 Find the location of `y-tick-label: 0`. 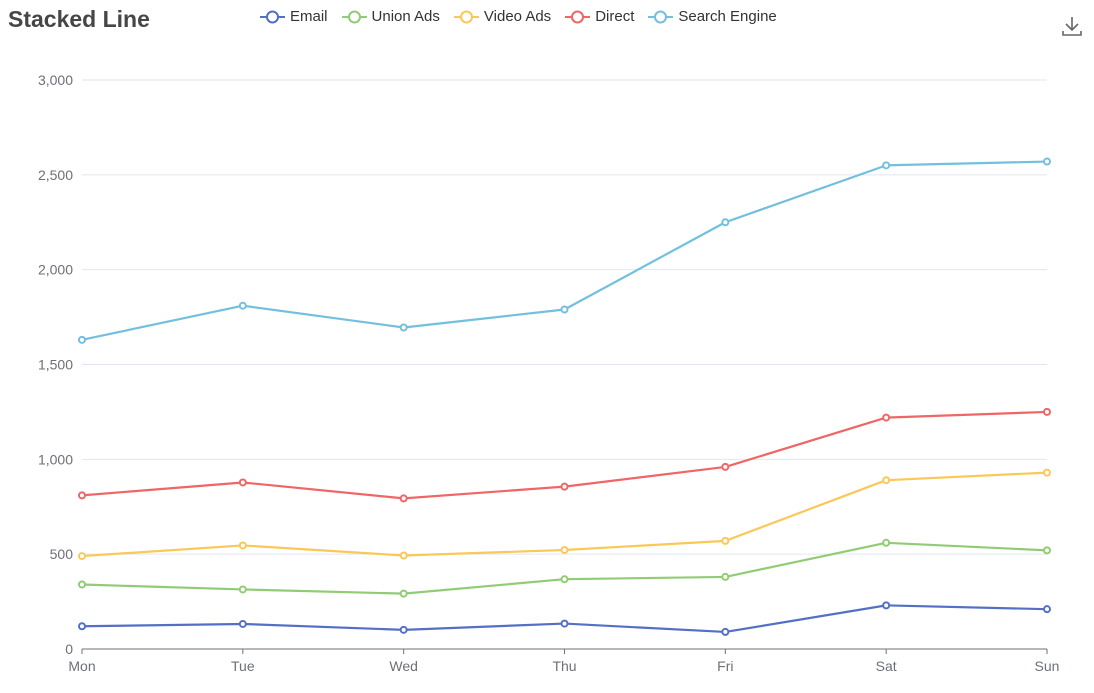

y-tick-label: 0 is located at coordinates (69, 649).